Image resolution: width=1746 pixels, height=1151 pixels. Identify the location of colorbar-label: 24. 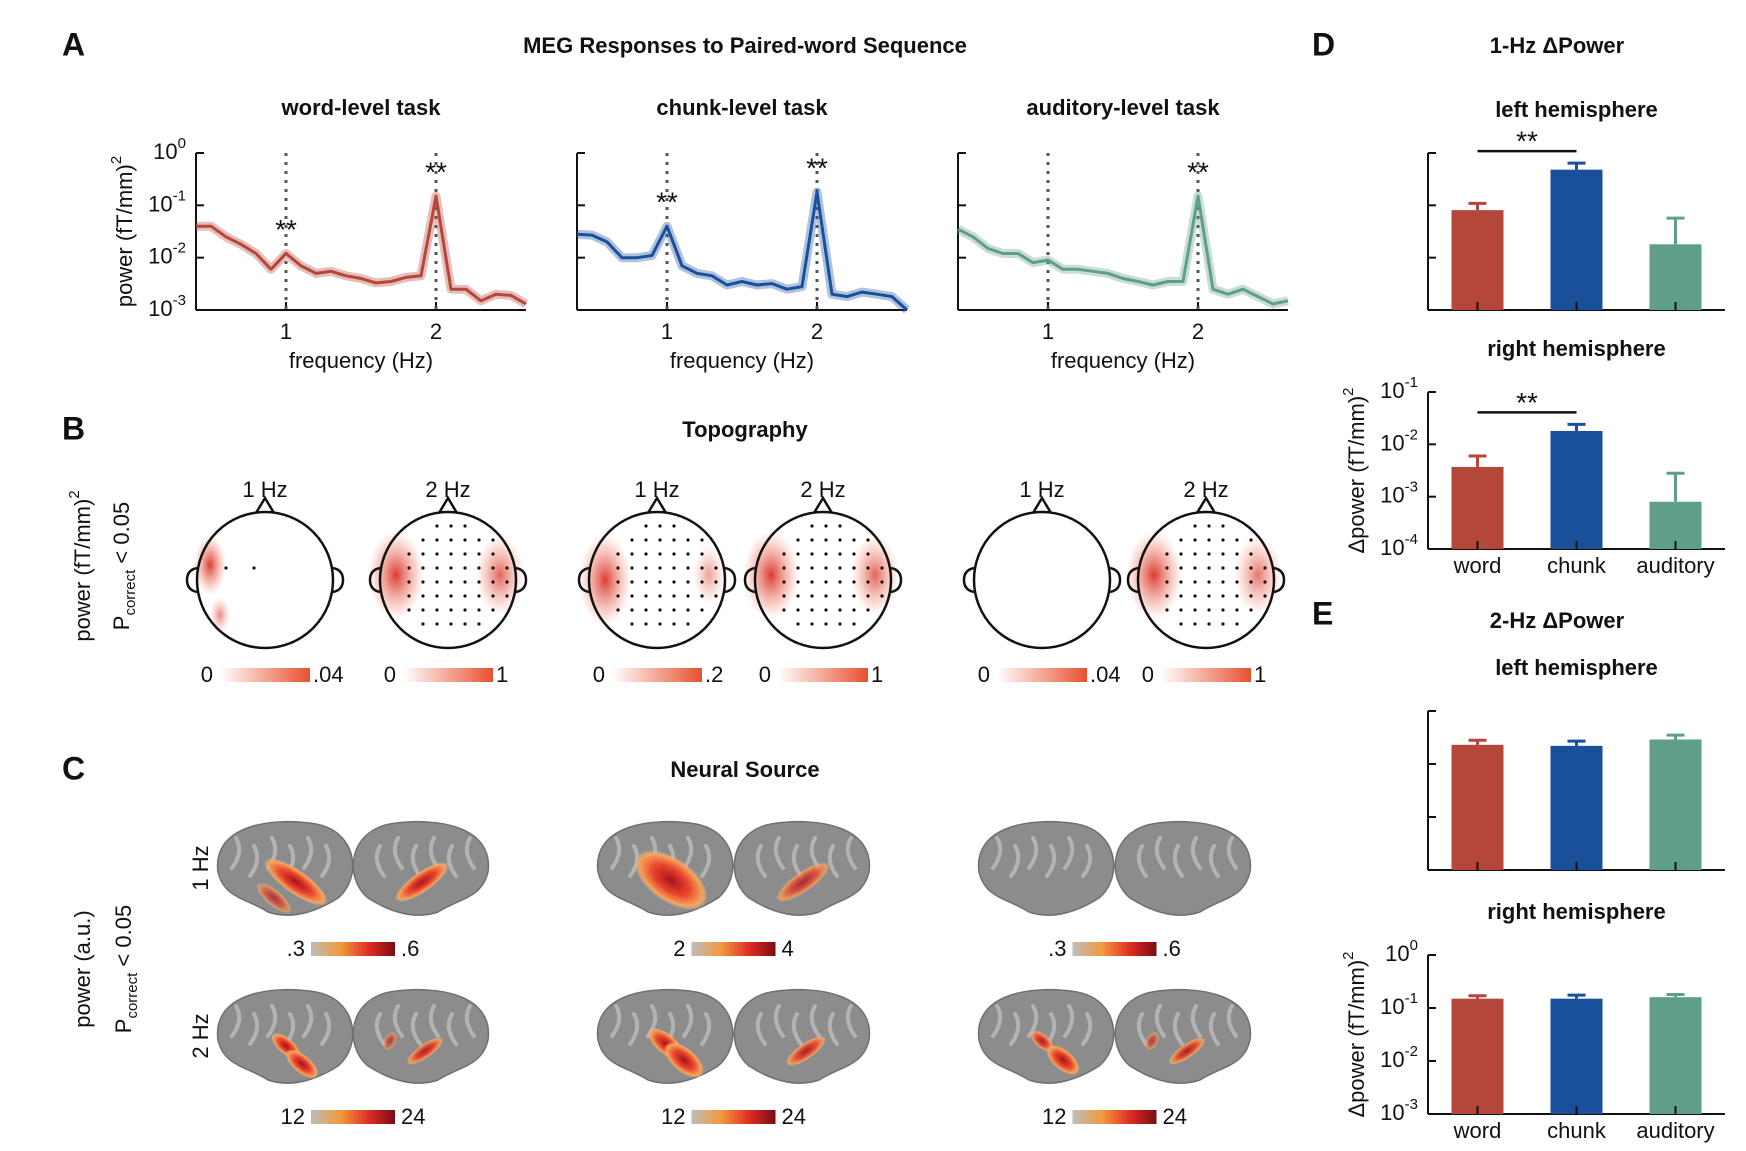
(794, 1116).